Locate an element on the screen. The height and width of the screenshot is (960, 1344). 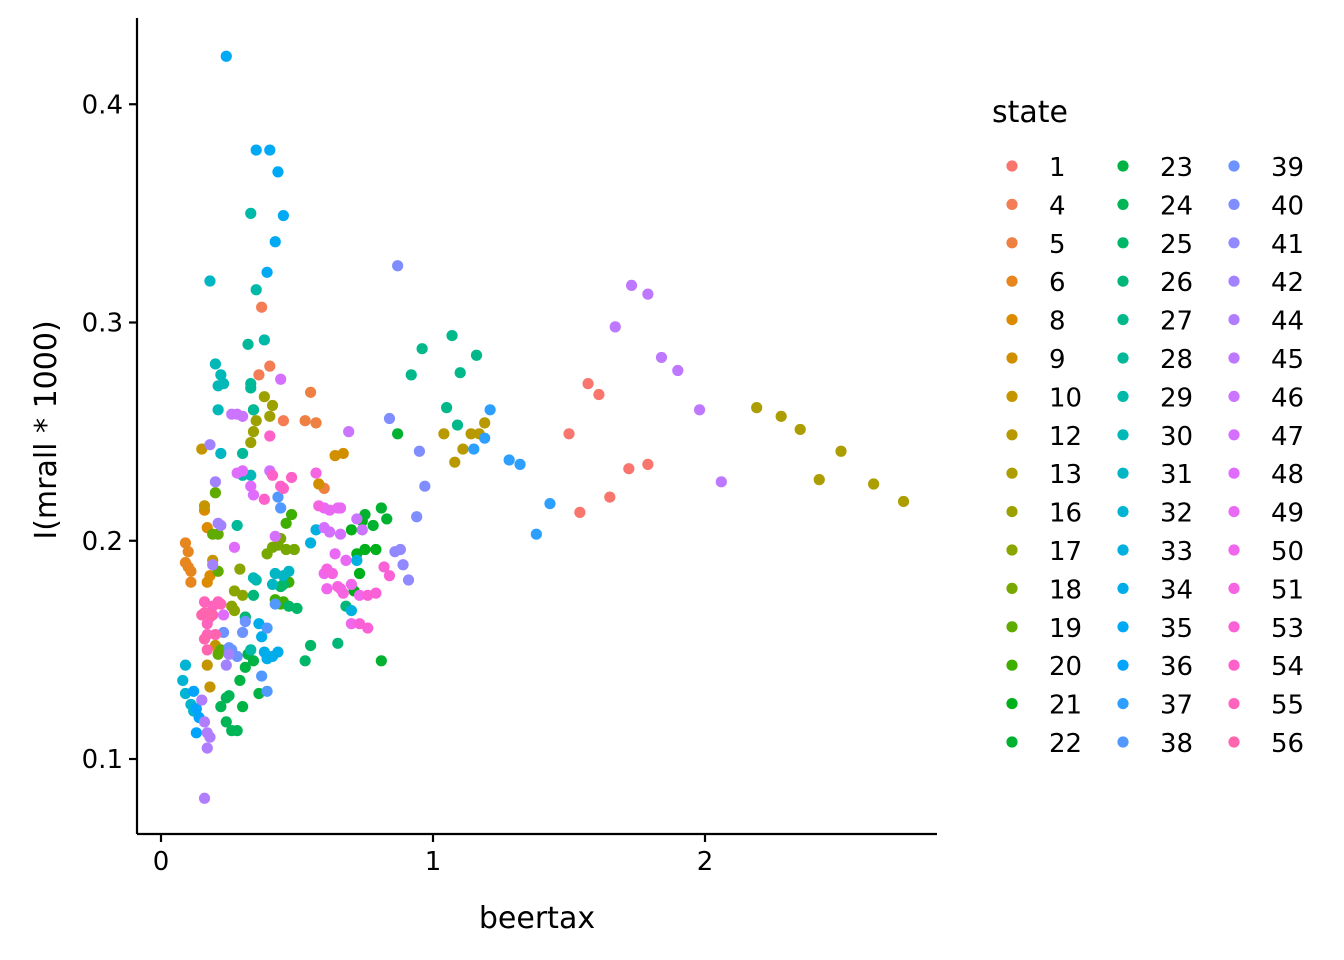
legend-label-state-17: 17 is located at coordinates (1065, 552).